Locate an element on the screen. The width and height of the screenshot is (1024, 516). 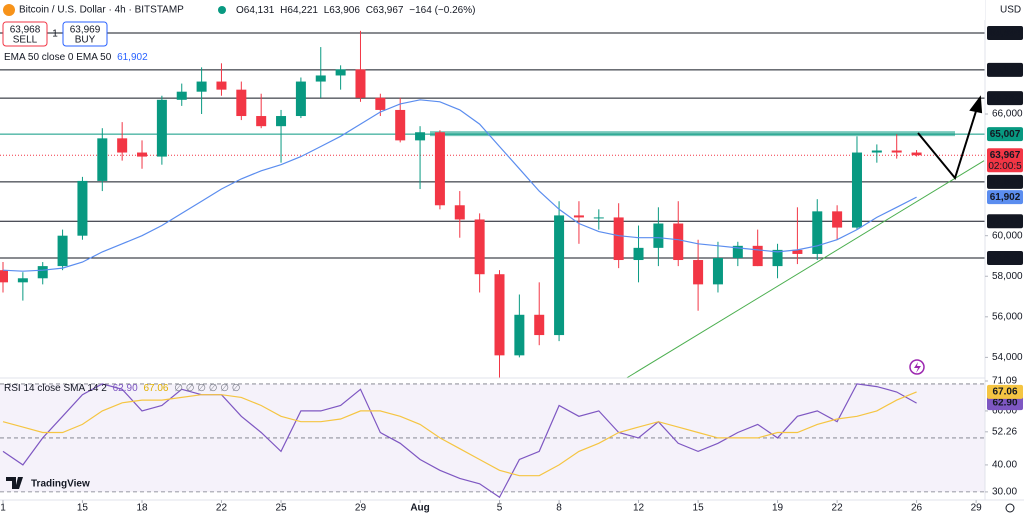
y-tick-label: 30.00 is located at coordinates (1004, 492).